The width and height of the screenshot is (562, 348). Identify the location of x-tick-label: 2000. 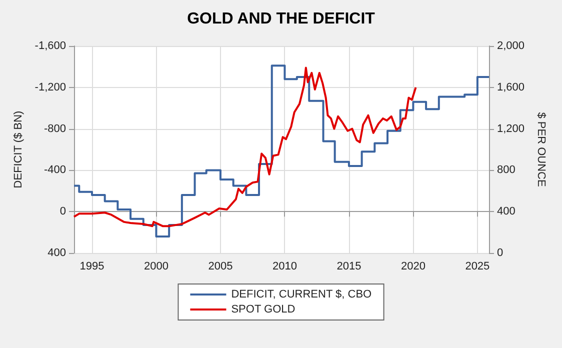
(156, 266).